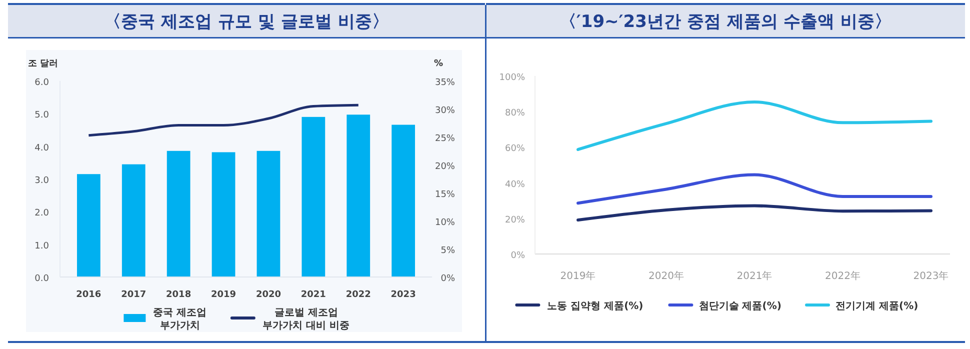 The image size is (970, 349). What do you see at coordinates (445, 167) in the screenshot?
I see `y2-tick-label: 20%` at bounding box center [445, 167].